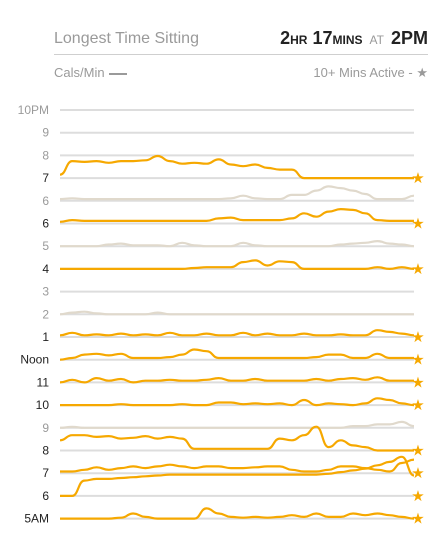  I want to click on row-label: Noon, so click(34, 360).